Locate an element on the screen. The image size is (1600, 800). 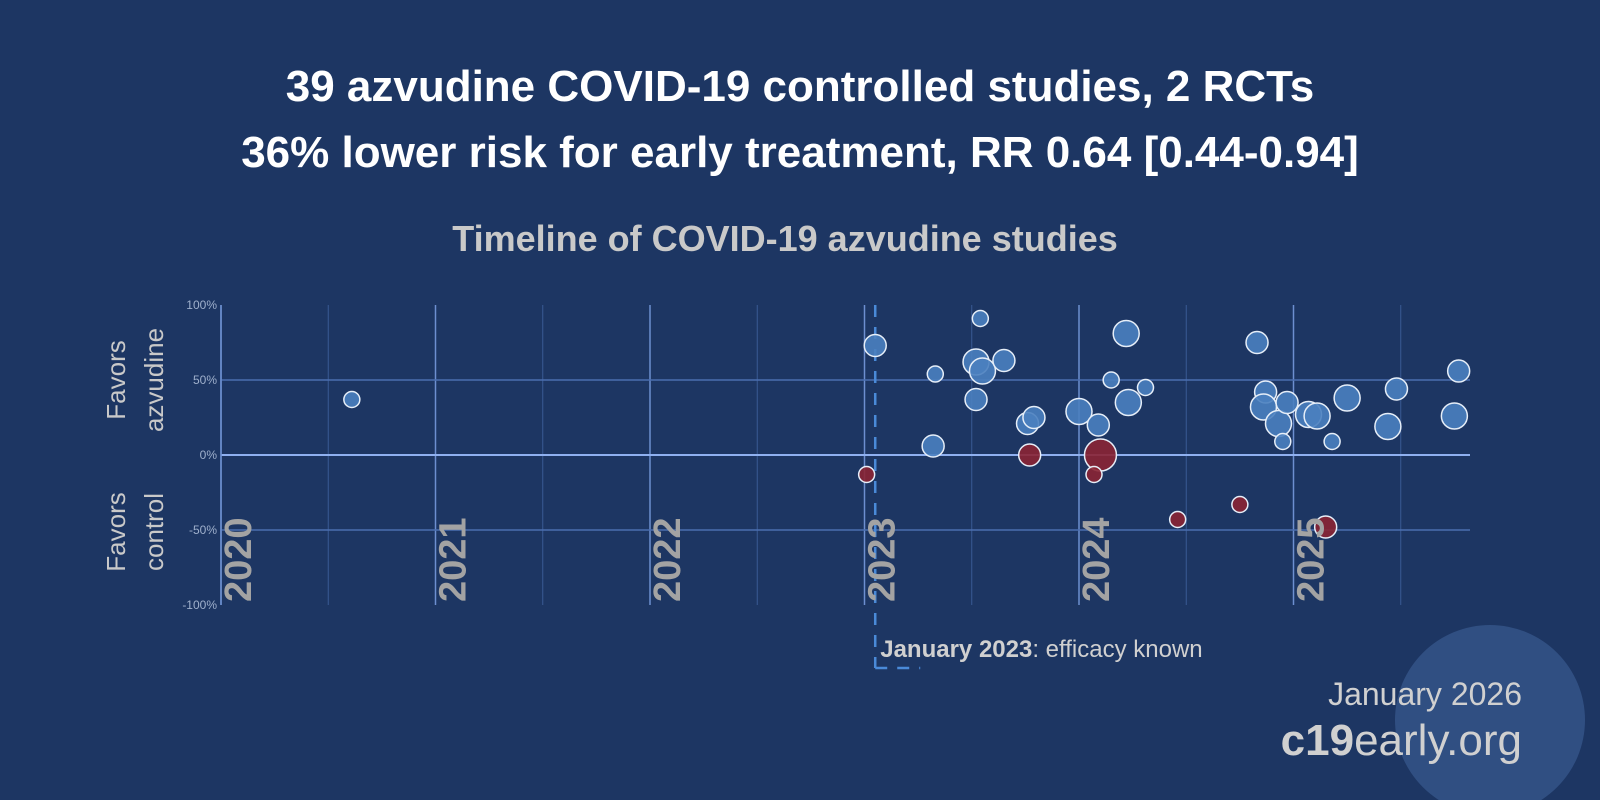
x-tick-label: 2021 is located at coordinates (454, 559).